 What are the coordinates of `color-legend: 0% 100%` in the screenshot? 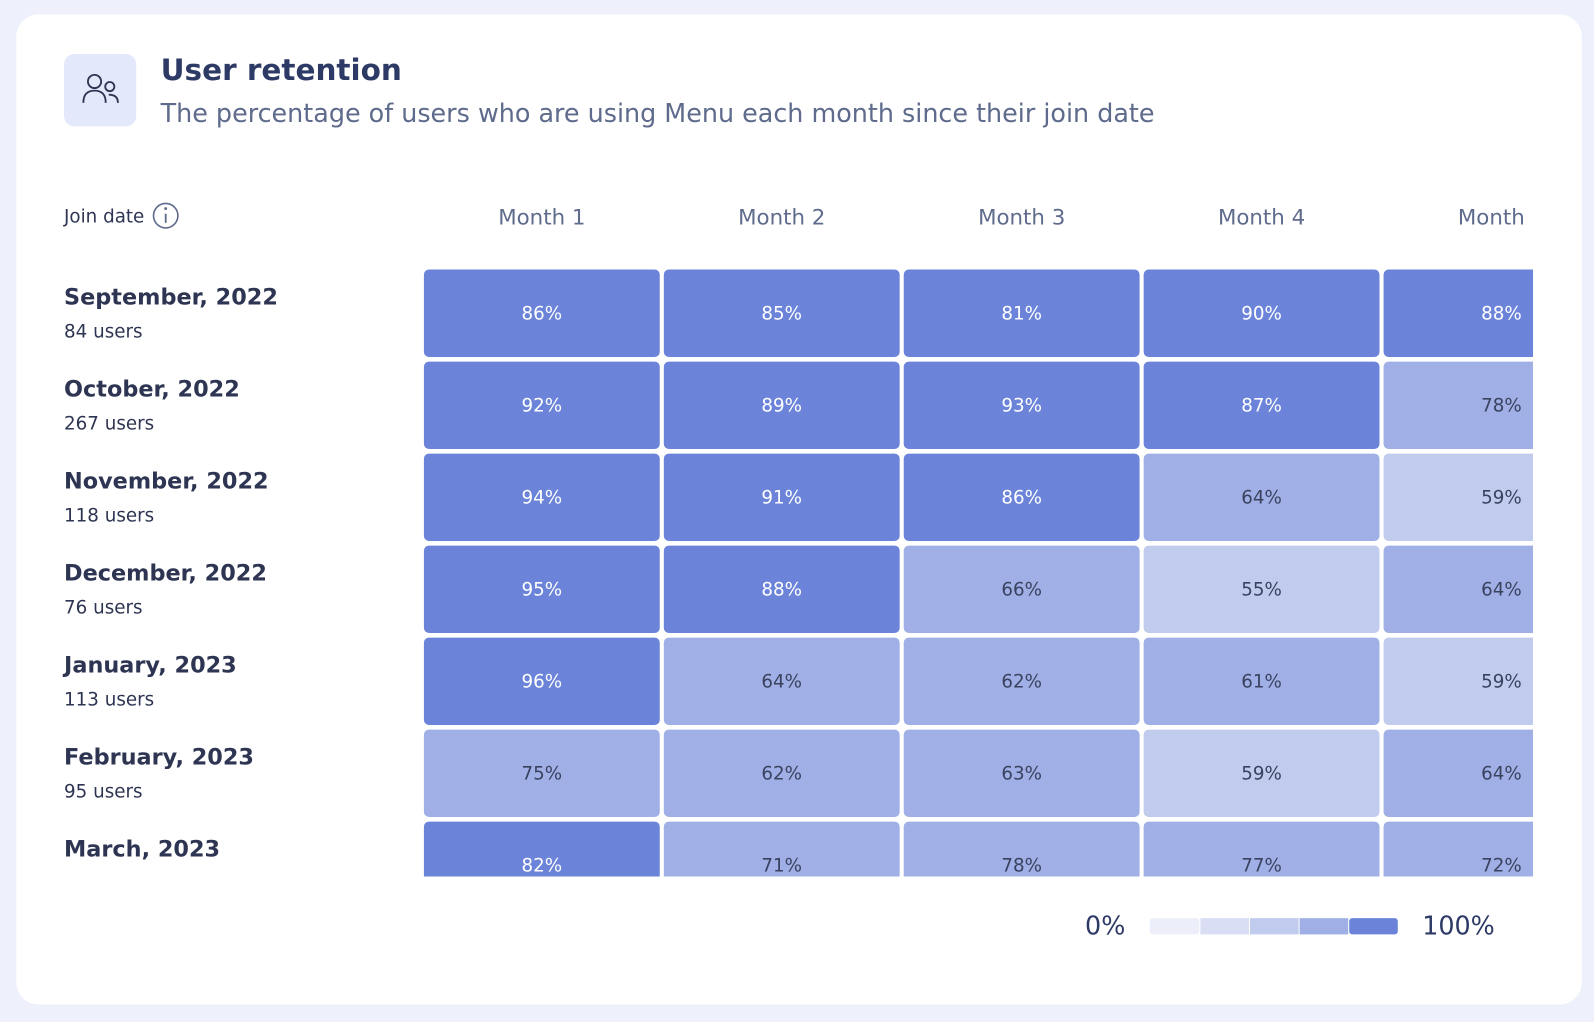 It's located at (1290, 925).